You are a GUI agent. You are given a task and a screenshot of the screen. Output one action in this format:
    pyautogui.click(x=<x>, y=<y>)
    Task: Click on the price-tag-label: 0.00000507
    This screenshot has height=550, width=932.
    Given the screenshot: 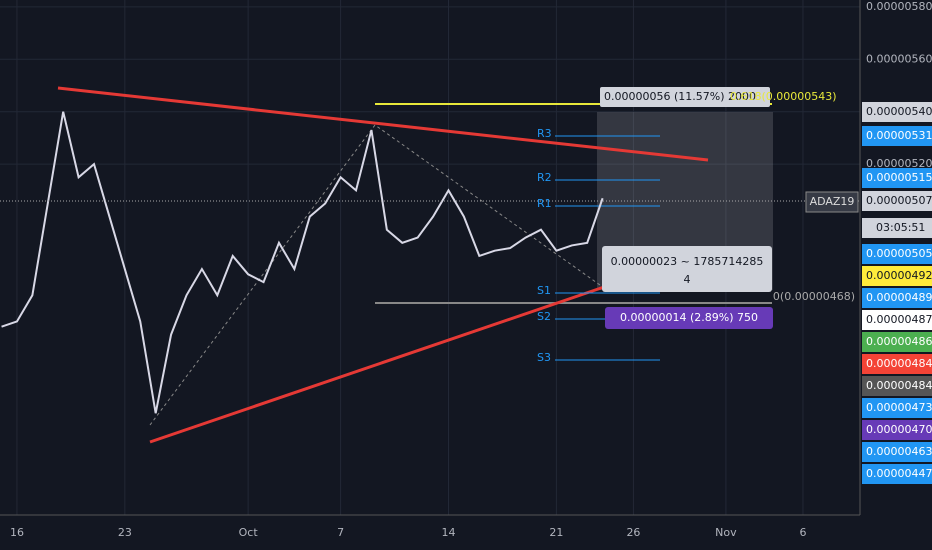 What is the action you would take?
    pyautogui.click(x=899, y=200)
    